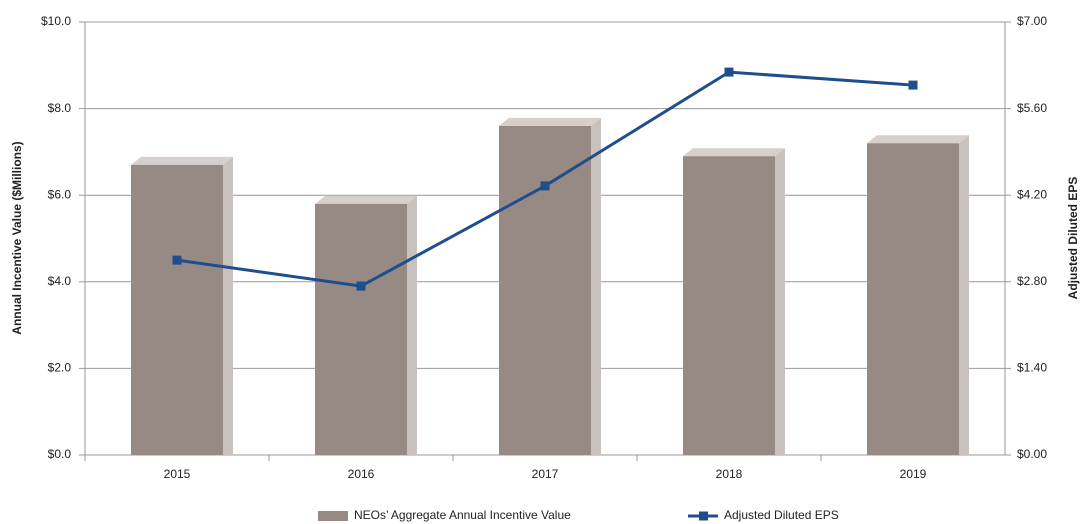  Describe the element at coordinates (177, 474) in the screenshot. I see `x-tick-label: 2015` at that location.